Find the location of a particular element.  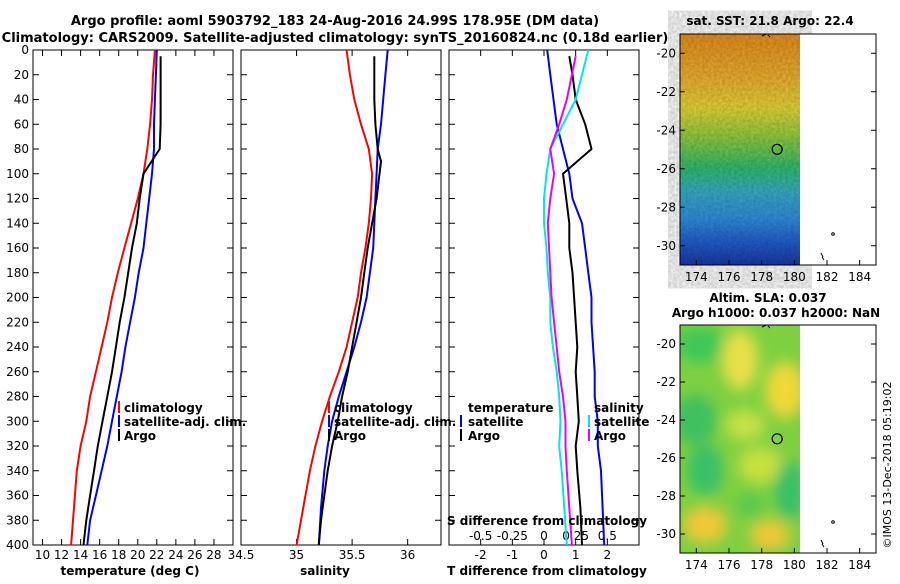

series-line-salinity-satellite is located at coordinates (566, 297).